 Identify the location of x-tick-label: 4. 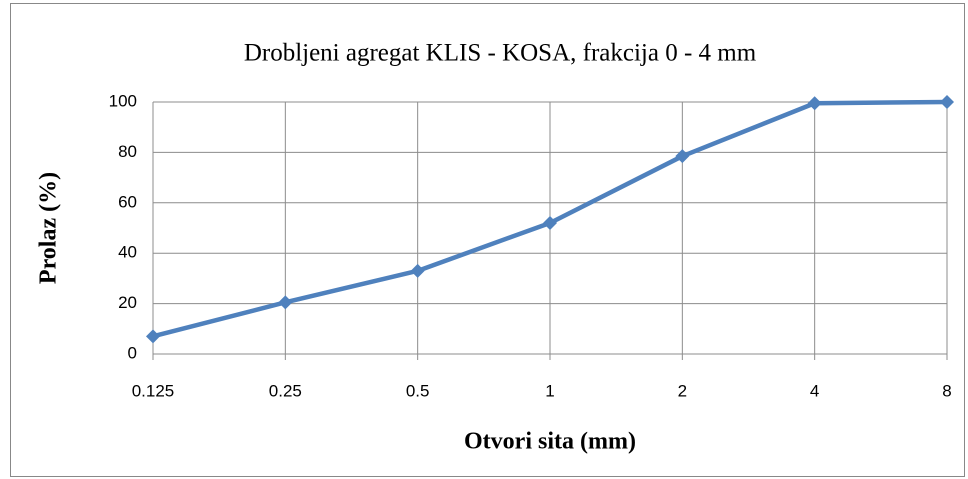
(814, 390).